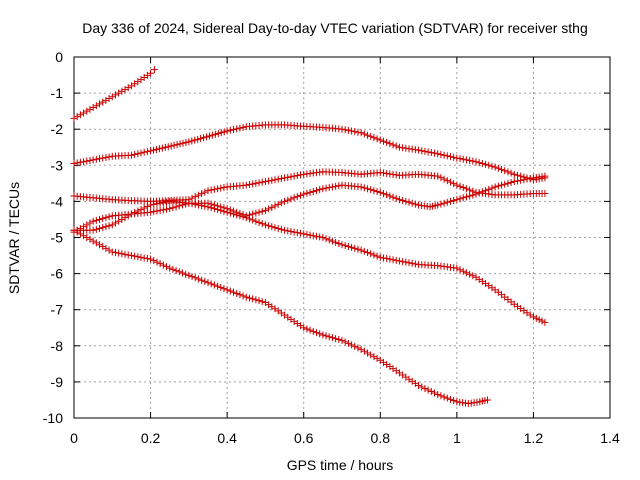 Image resolution: width=640 pixels, height=480 pixels. Describe the element at coordinates (57, 346) in the screenshot. I see `y-tick-label: -8` at that location.